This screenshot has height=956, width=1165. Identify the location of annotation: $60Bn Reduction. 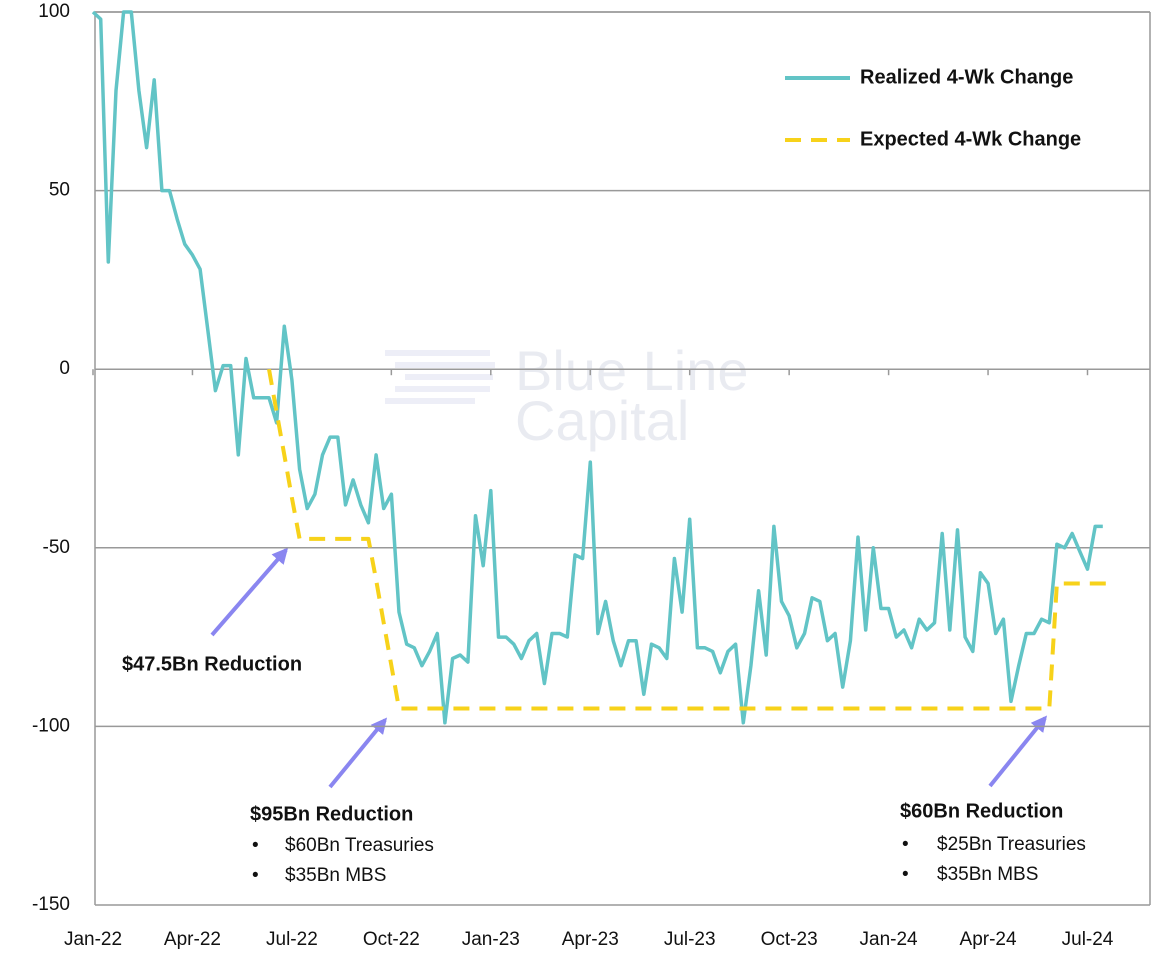
(981, 811).